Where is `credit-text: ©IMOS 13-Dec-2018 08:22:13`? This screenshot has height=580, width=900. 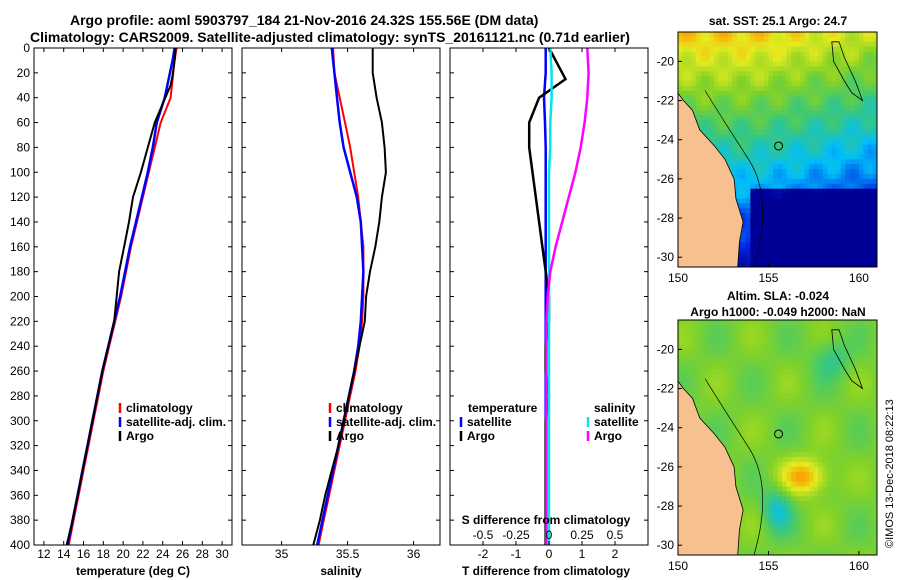
credit-text: ©IMOS 13-Dec-2018 08:22:13 is located at coordinates (890, 473).